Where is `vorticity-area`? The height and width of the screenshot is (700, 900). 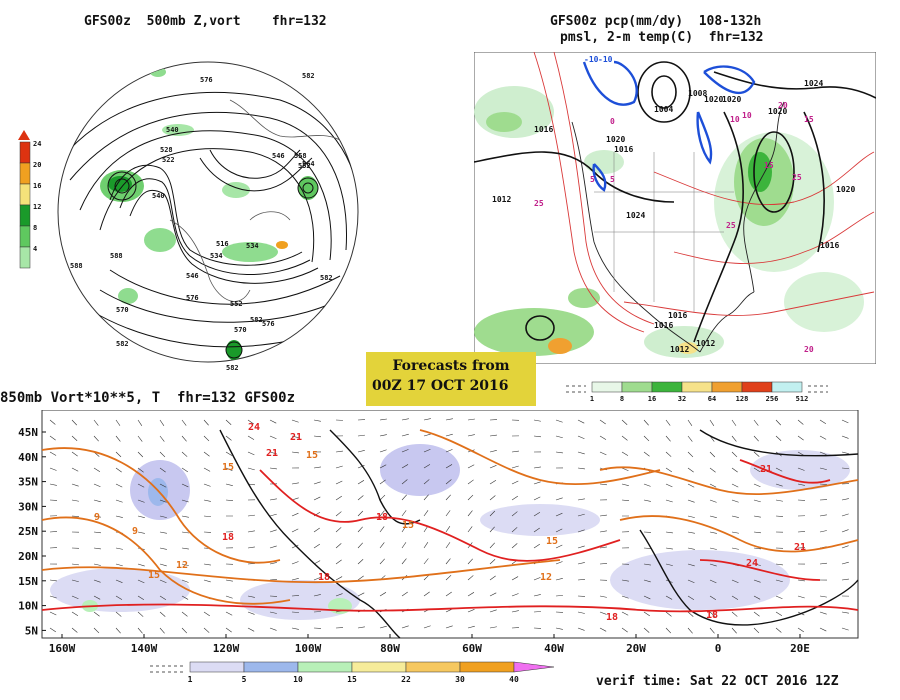
vorticity-area is located at coordinates (340, 606).